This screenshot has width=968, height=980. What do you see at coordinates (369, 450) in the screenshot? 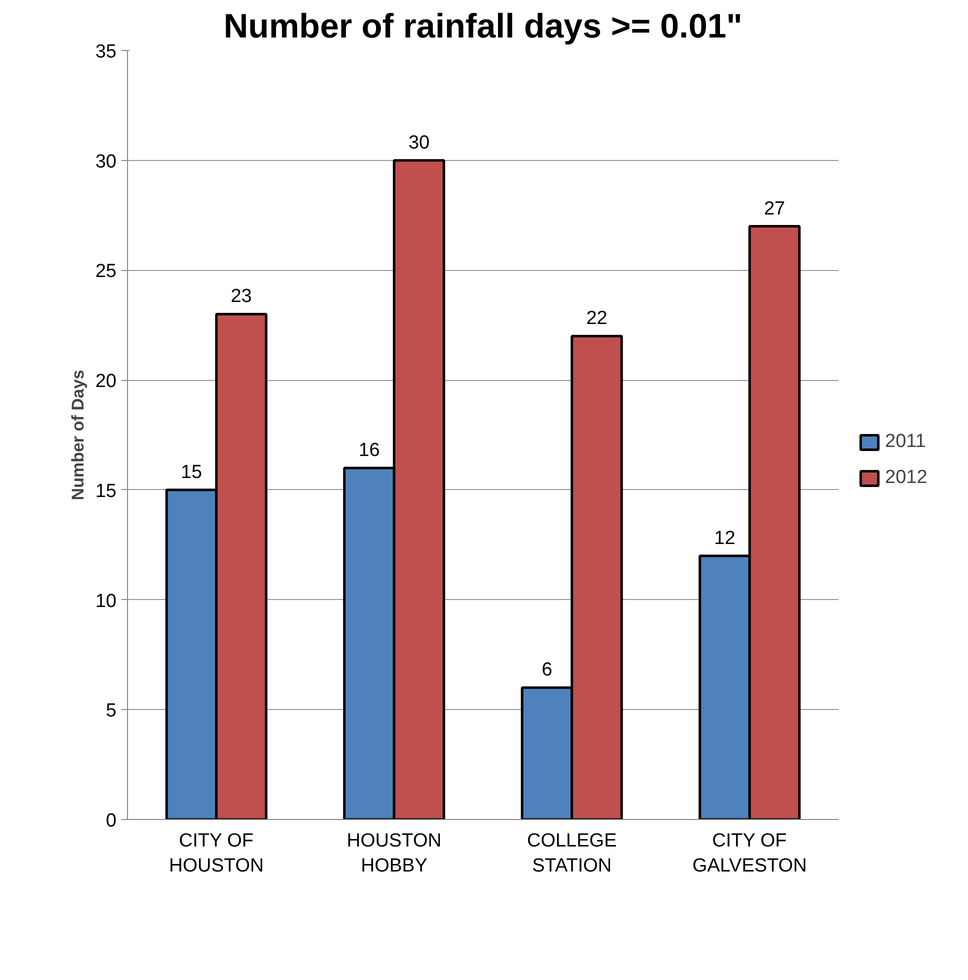
I see `data-label: 16` at bounding box center [369, 450].